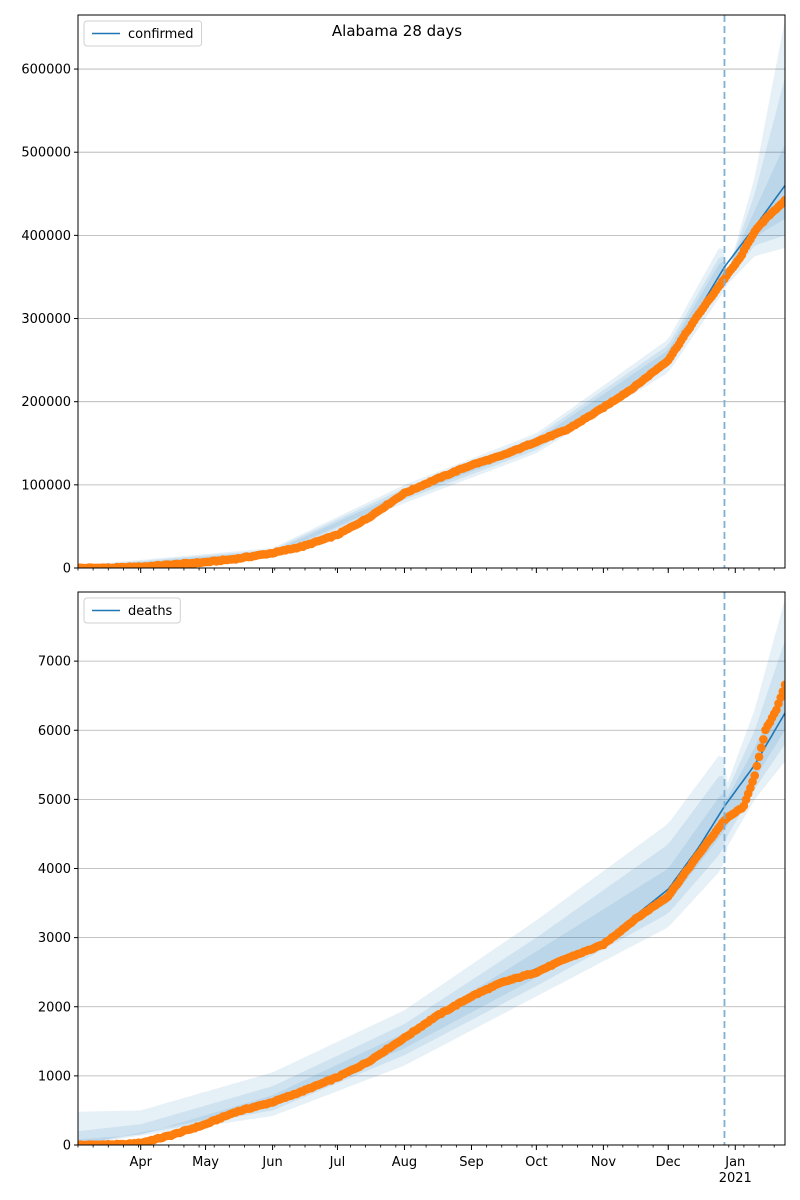 The width and height of the screenshot is (800, 1200). I want to click on x-year-label: 2021, so click(735, 1178).